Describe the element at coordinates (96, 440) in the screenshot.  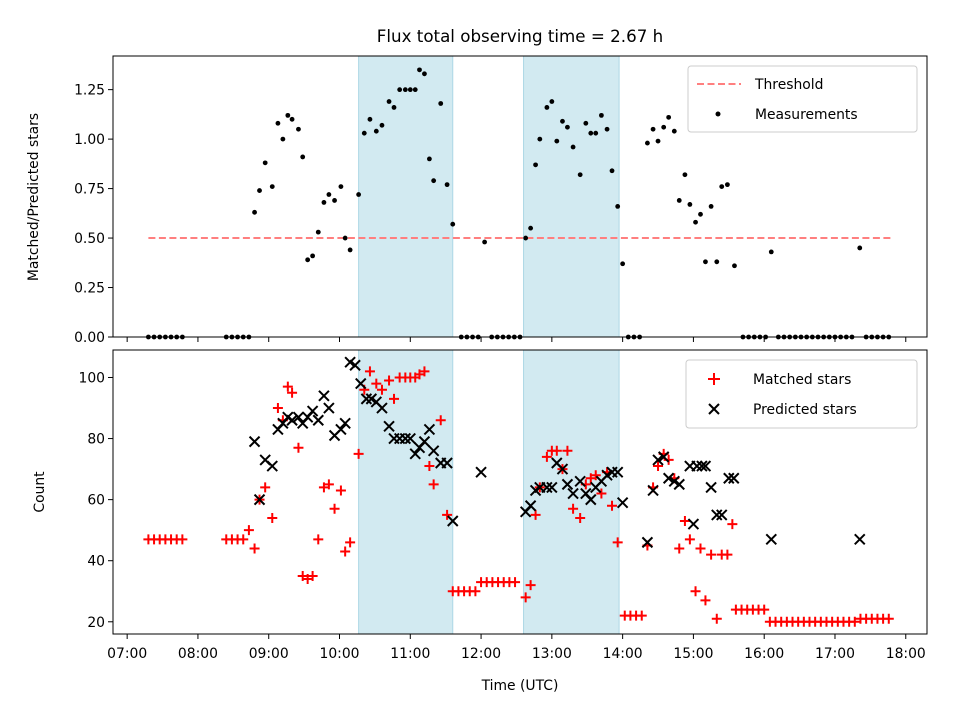
I see `bottom-y-tick-label: 80` at that location.